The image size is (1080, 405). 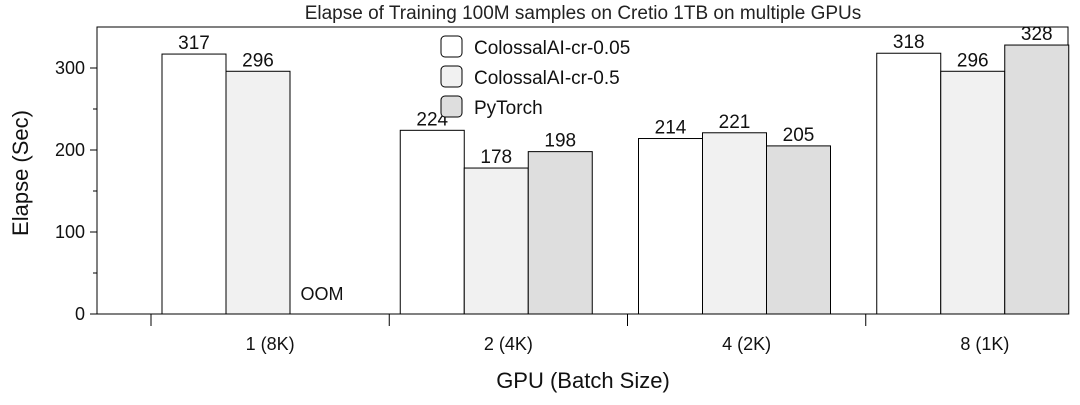 I want to click on y-tick-label: 100, so click(x=70, y=232).